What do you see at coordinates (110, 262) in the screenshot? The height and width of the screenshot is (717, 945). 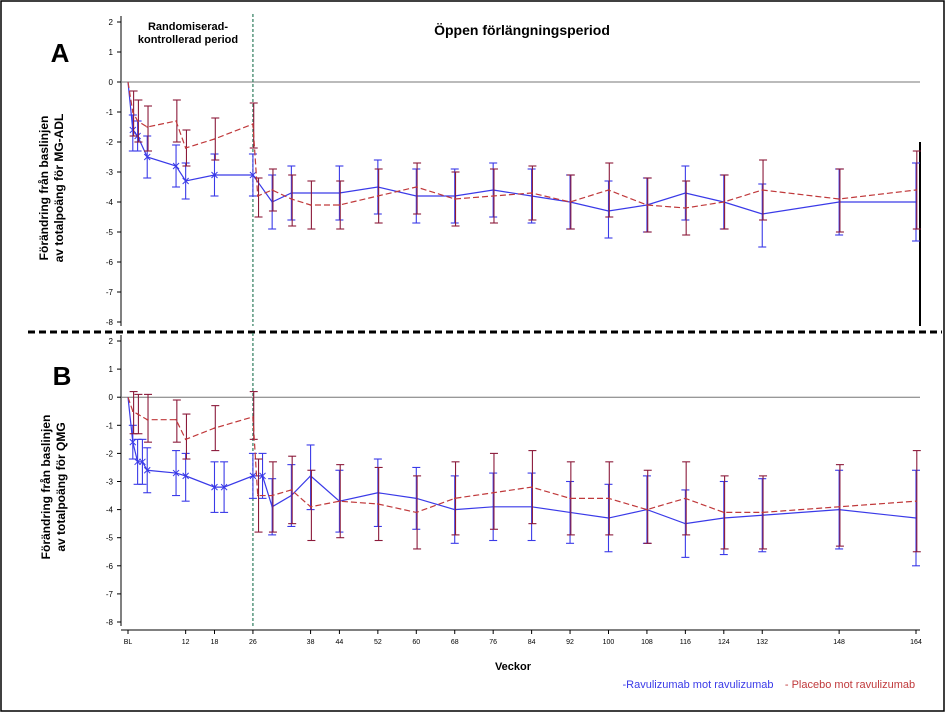 I see `y-tick-label: -6` at bounding box center [110, 262].